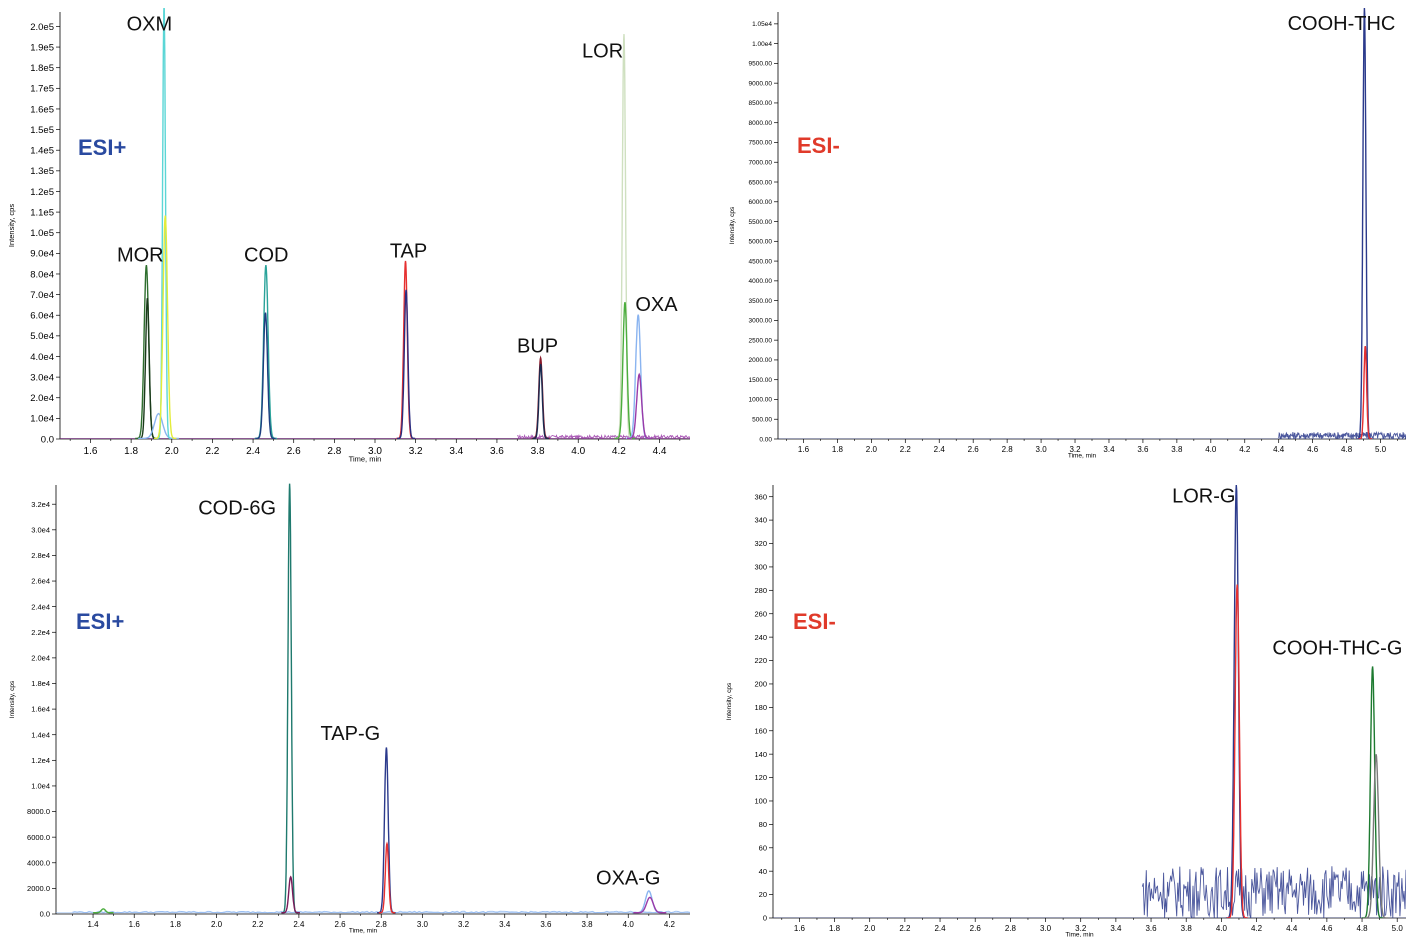  I want to click on peak-label: COD-6G, so click(237, 508).